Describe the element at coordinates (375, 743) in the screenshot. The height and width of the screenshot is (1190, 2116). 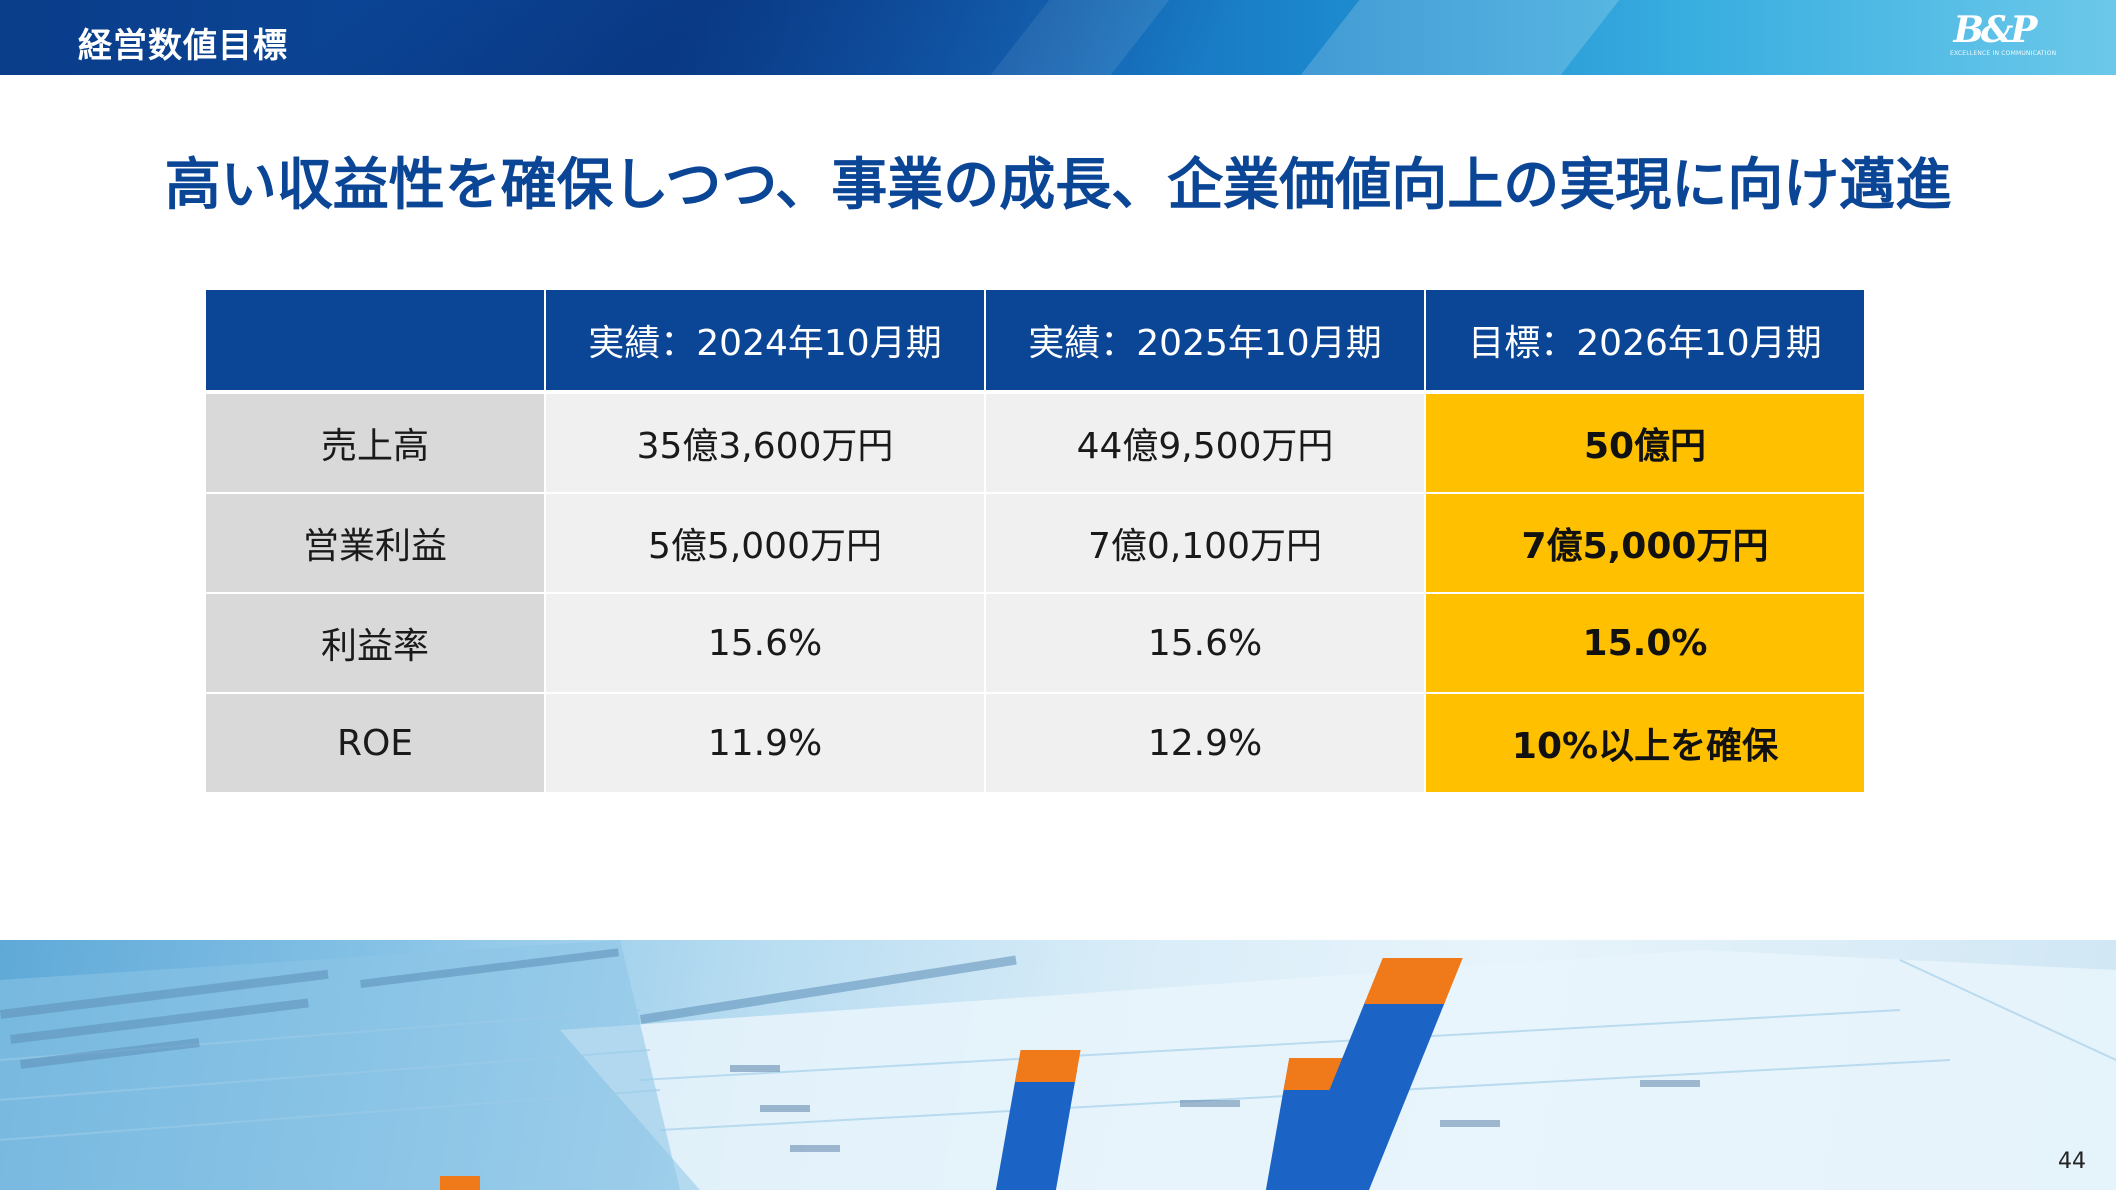
I see `row-label-roe: ROE` at that location.